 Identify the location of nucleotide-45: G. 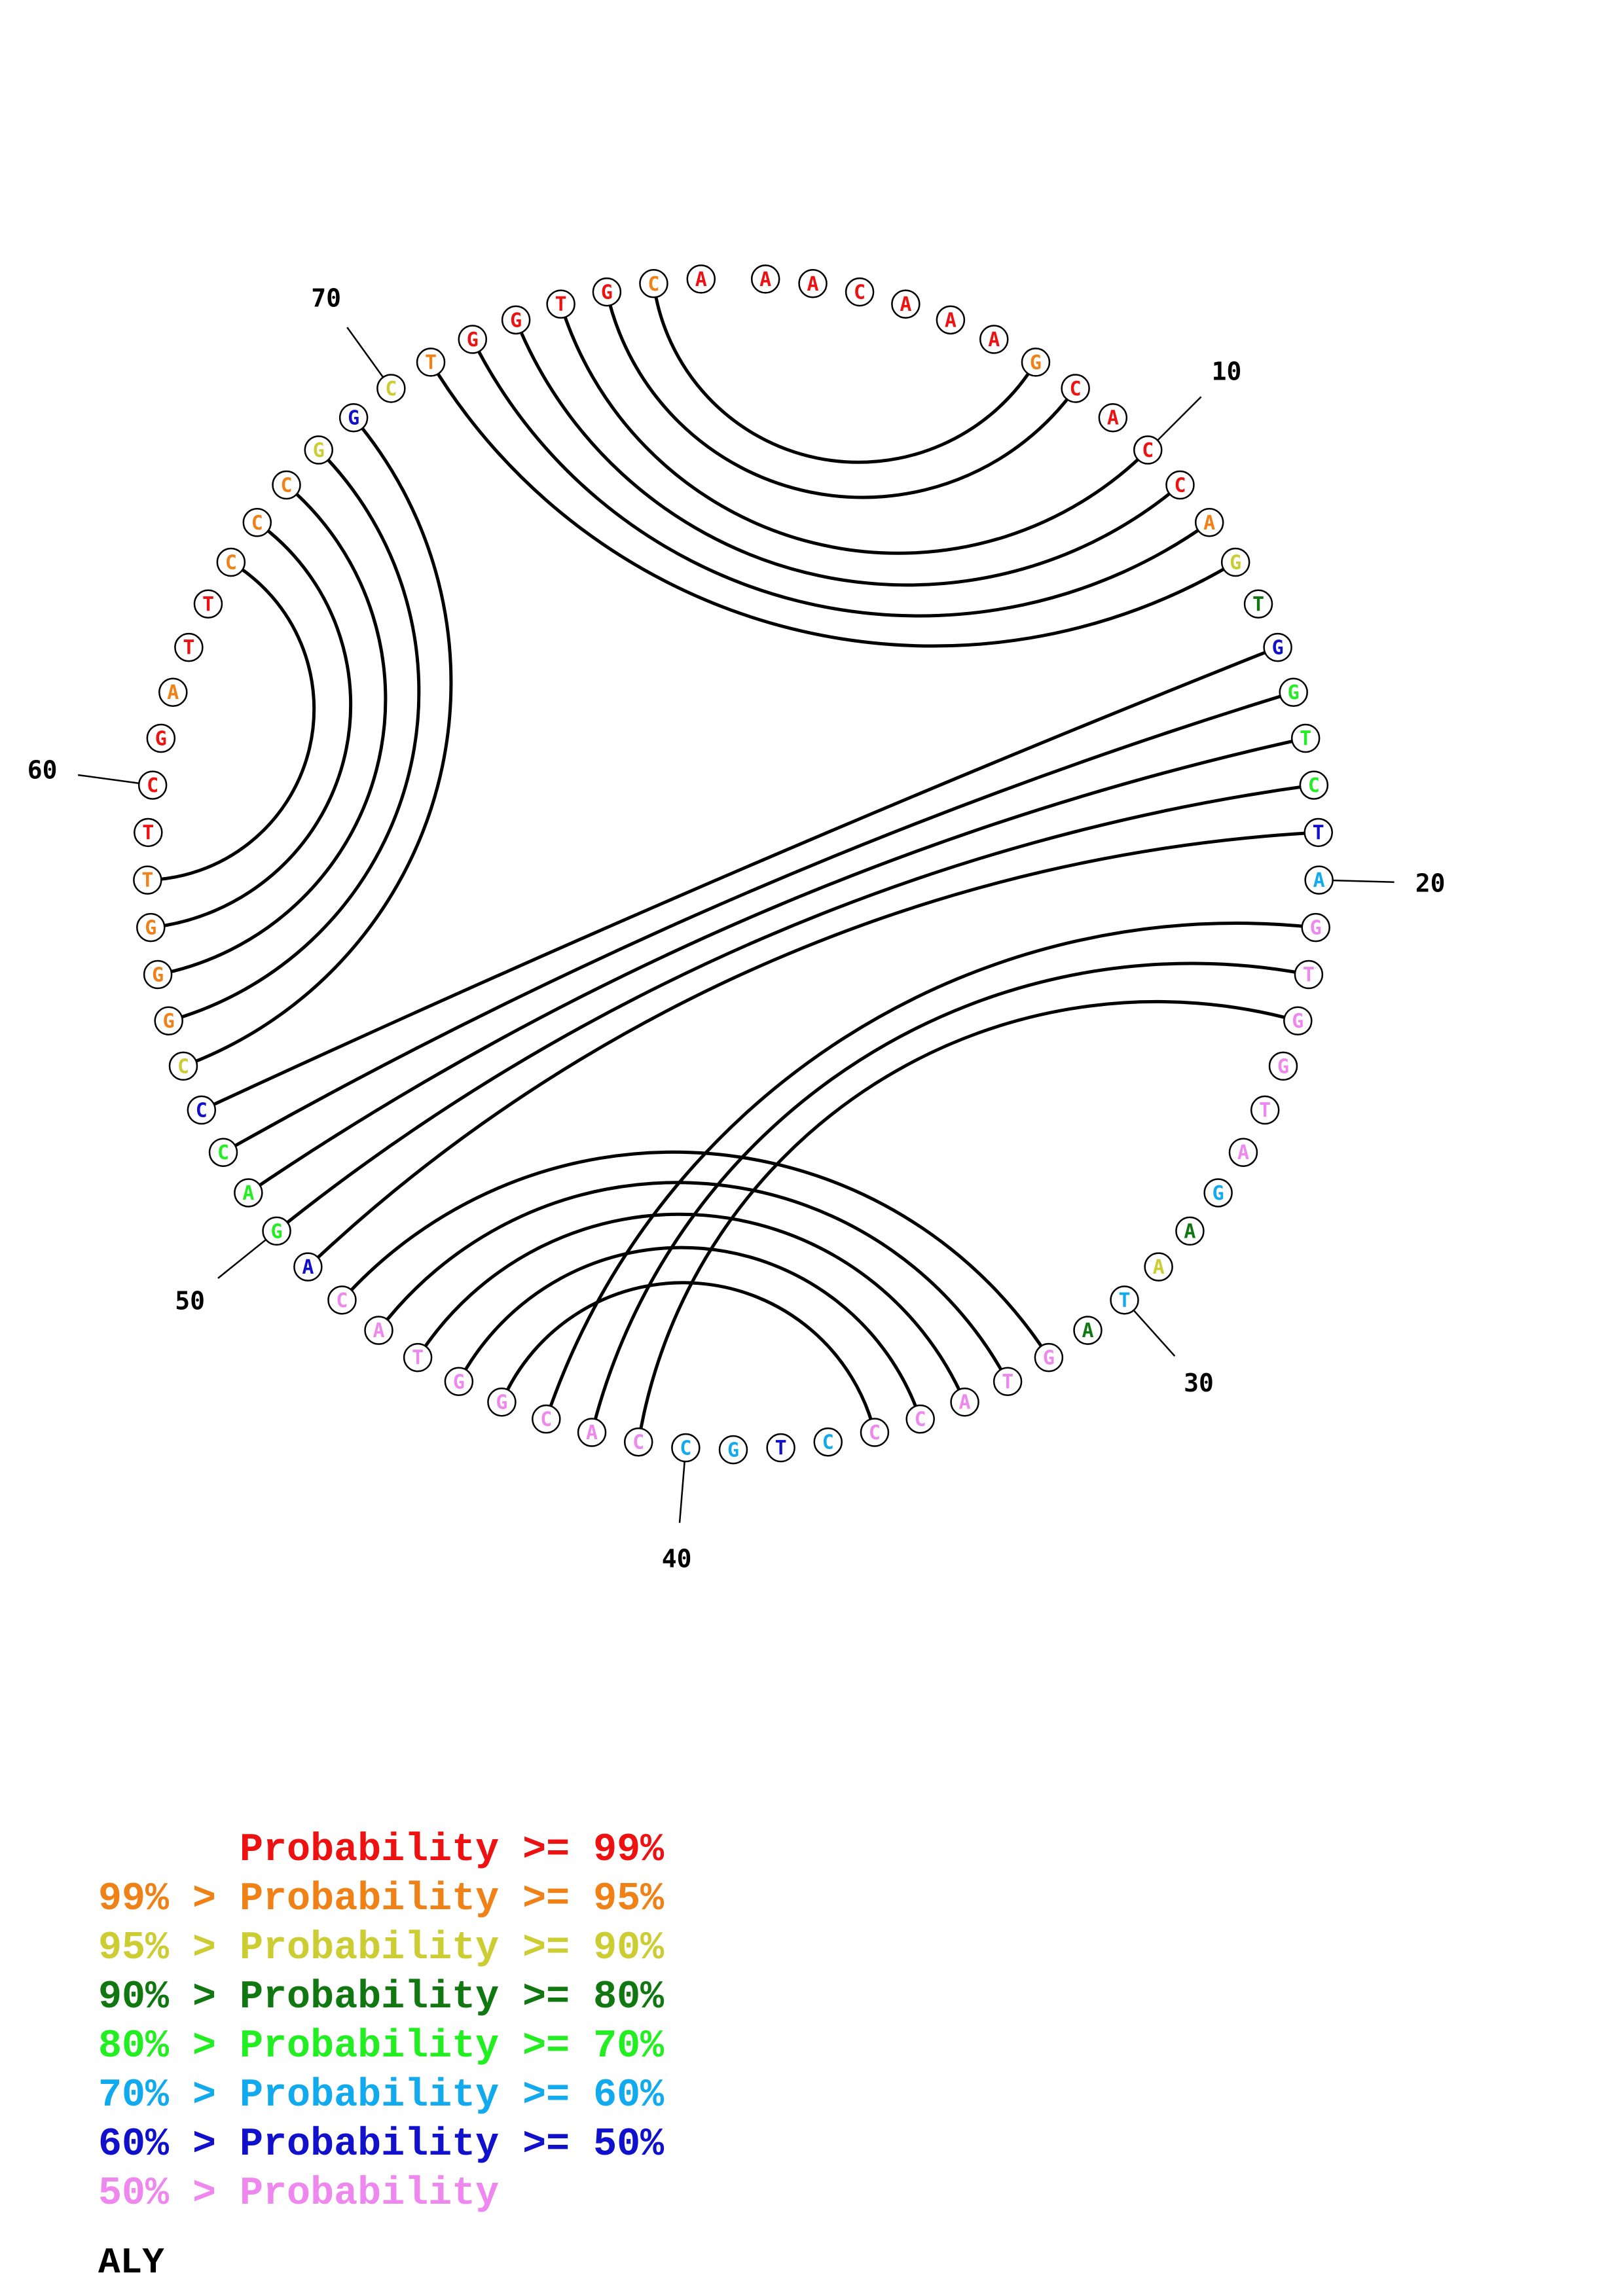
(459, 1382).